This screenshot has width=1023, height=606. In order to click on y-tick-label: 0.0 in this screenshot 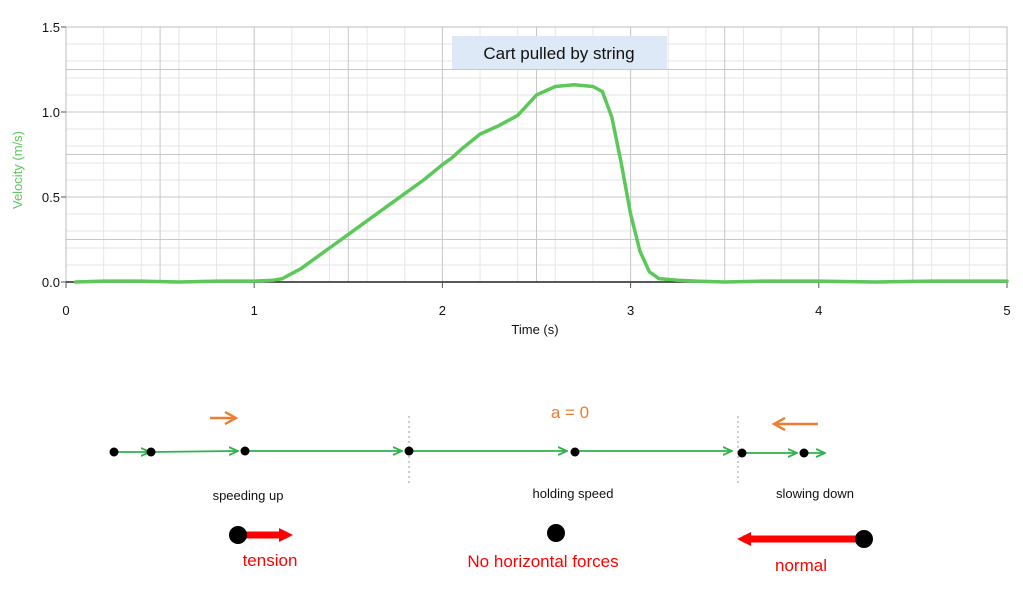, I will do `click(51, 282)`.